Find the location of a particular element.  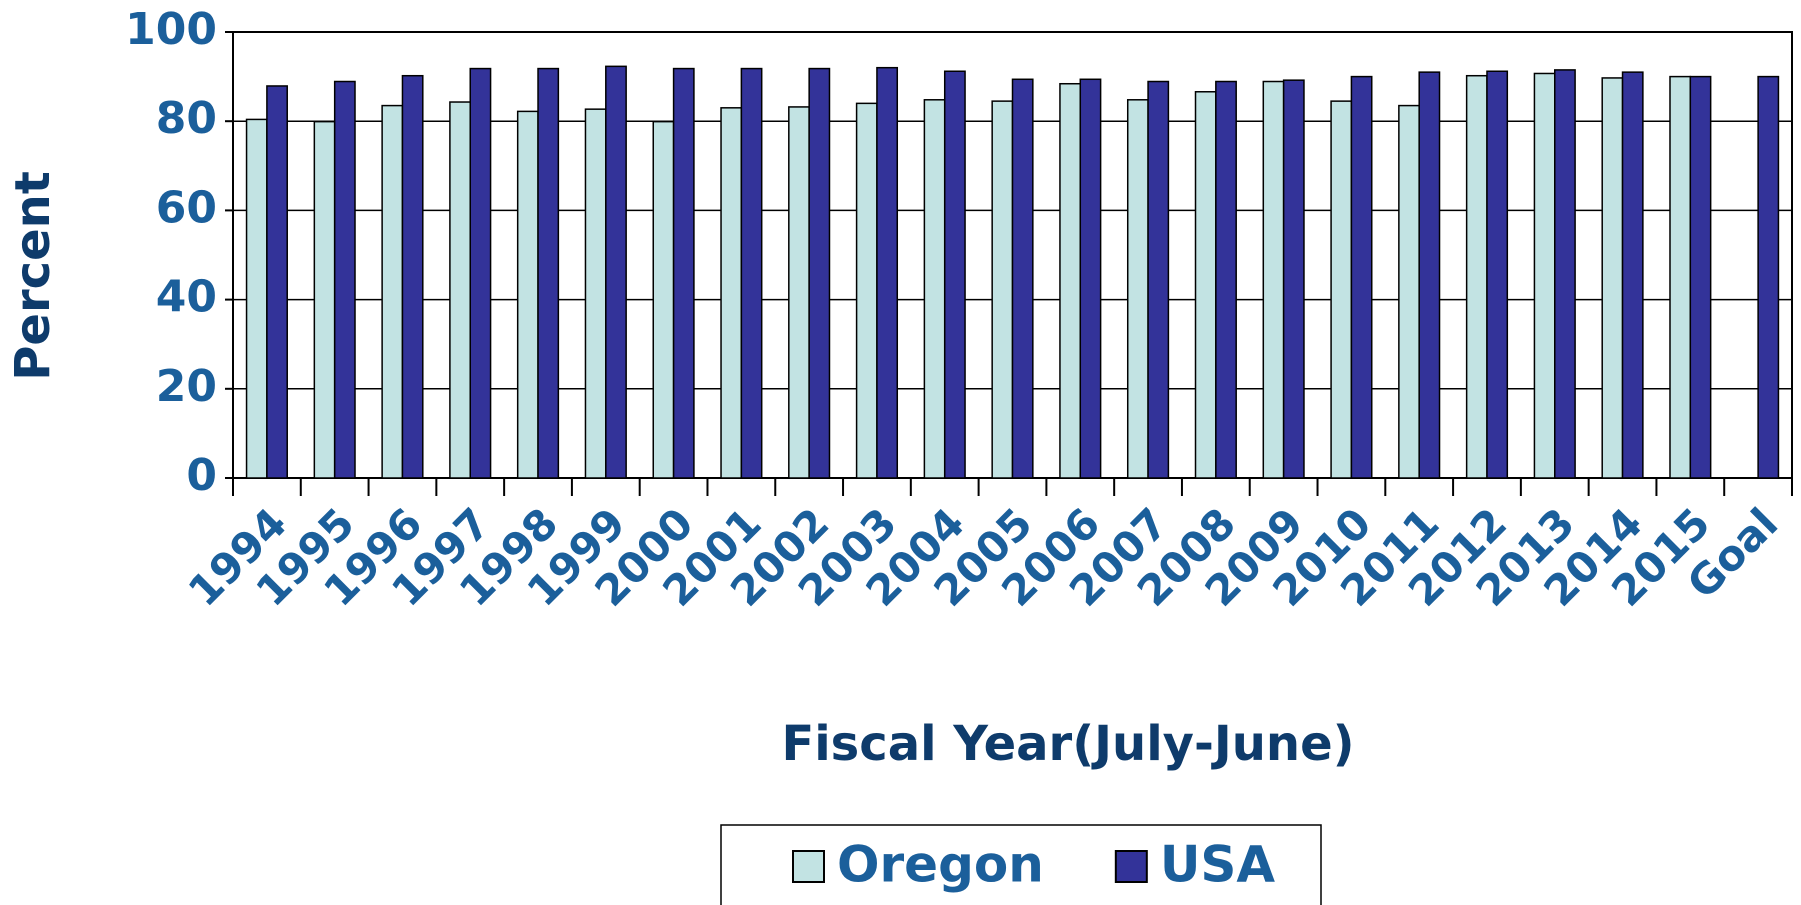

y-tick-label: 60 is located at coordinates (186, 207).